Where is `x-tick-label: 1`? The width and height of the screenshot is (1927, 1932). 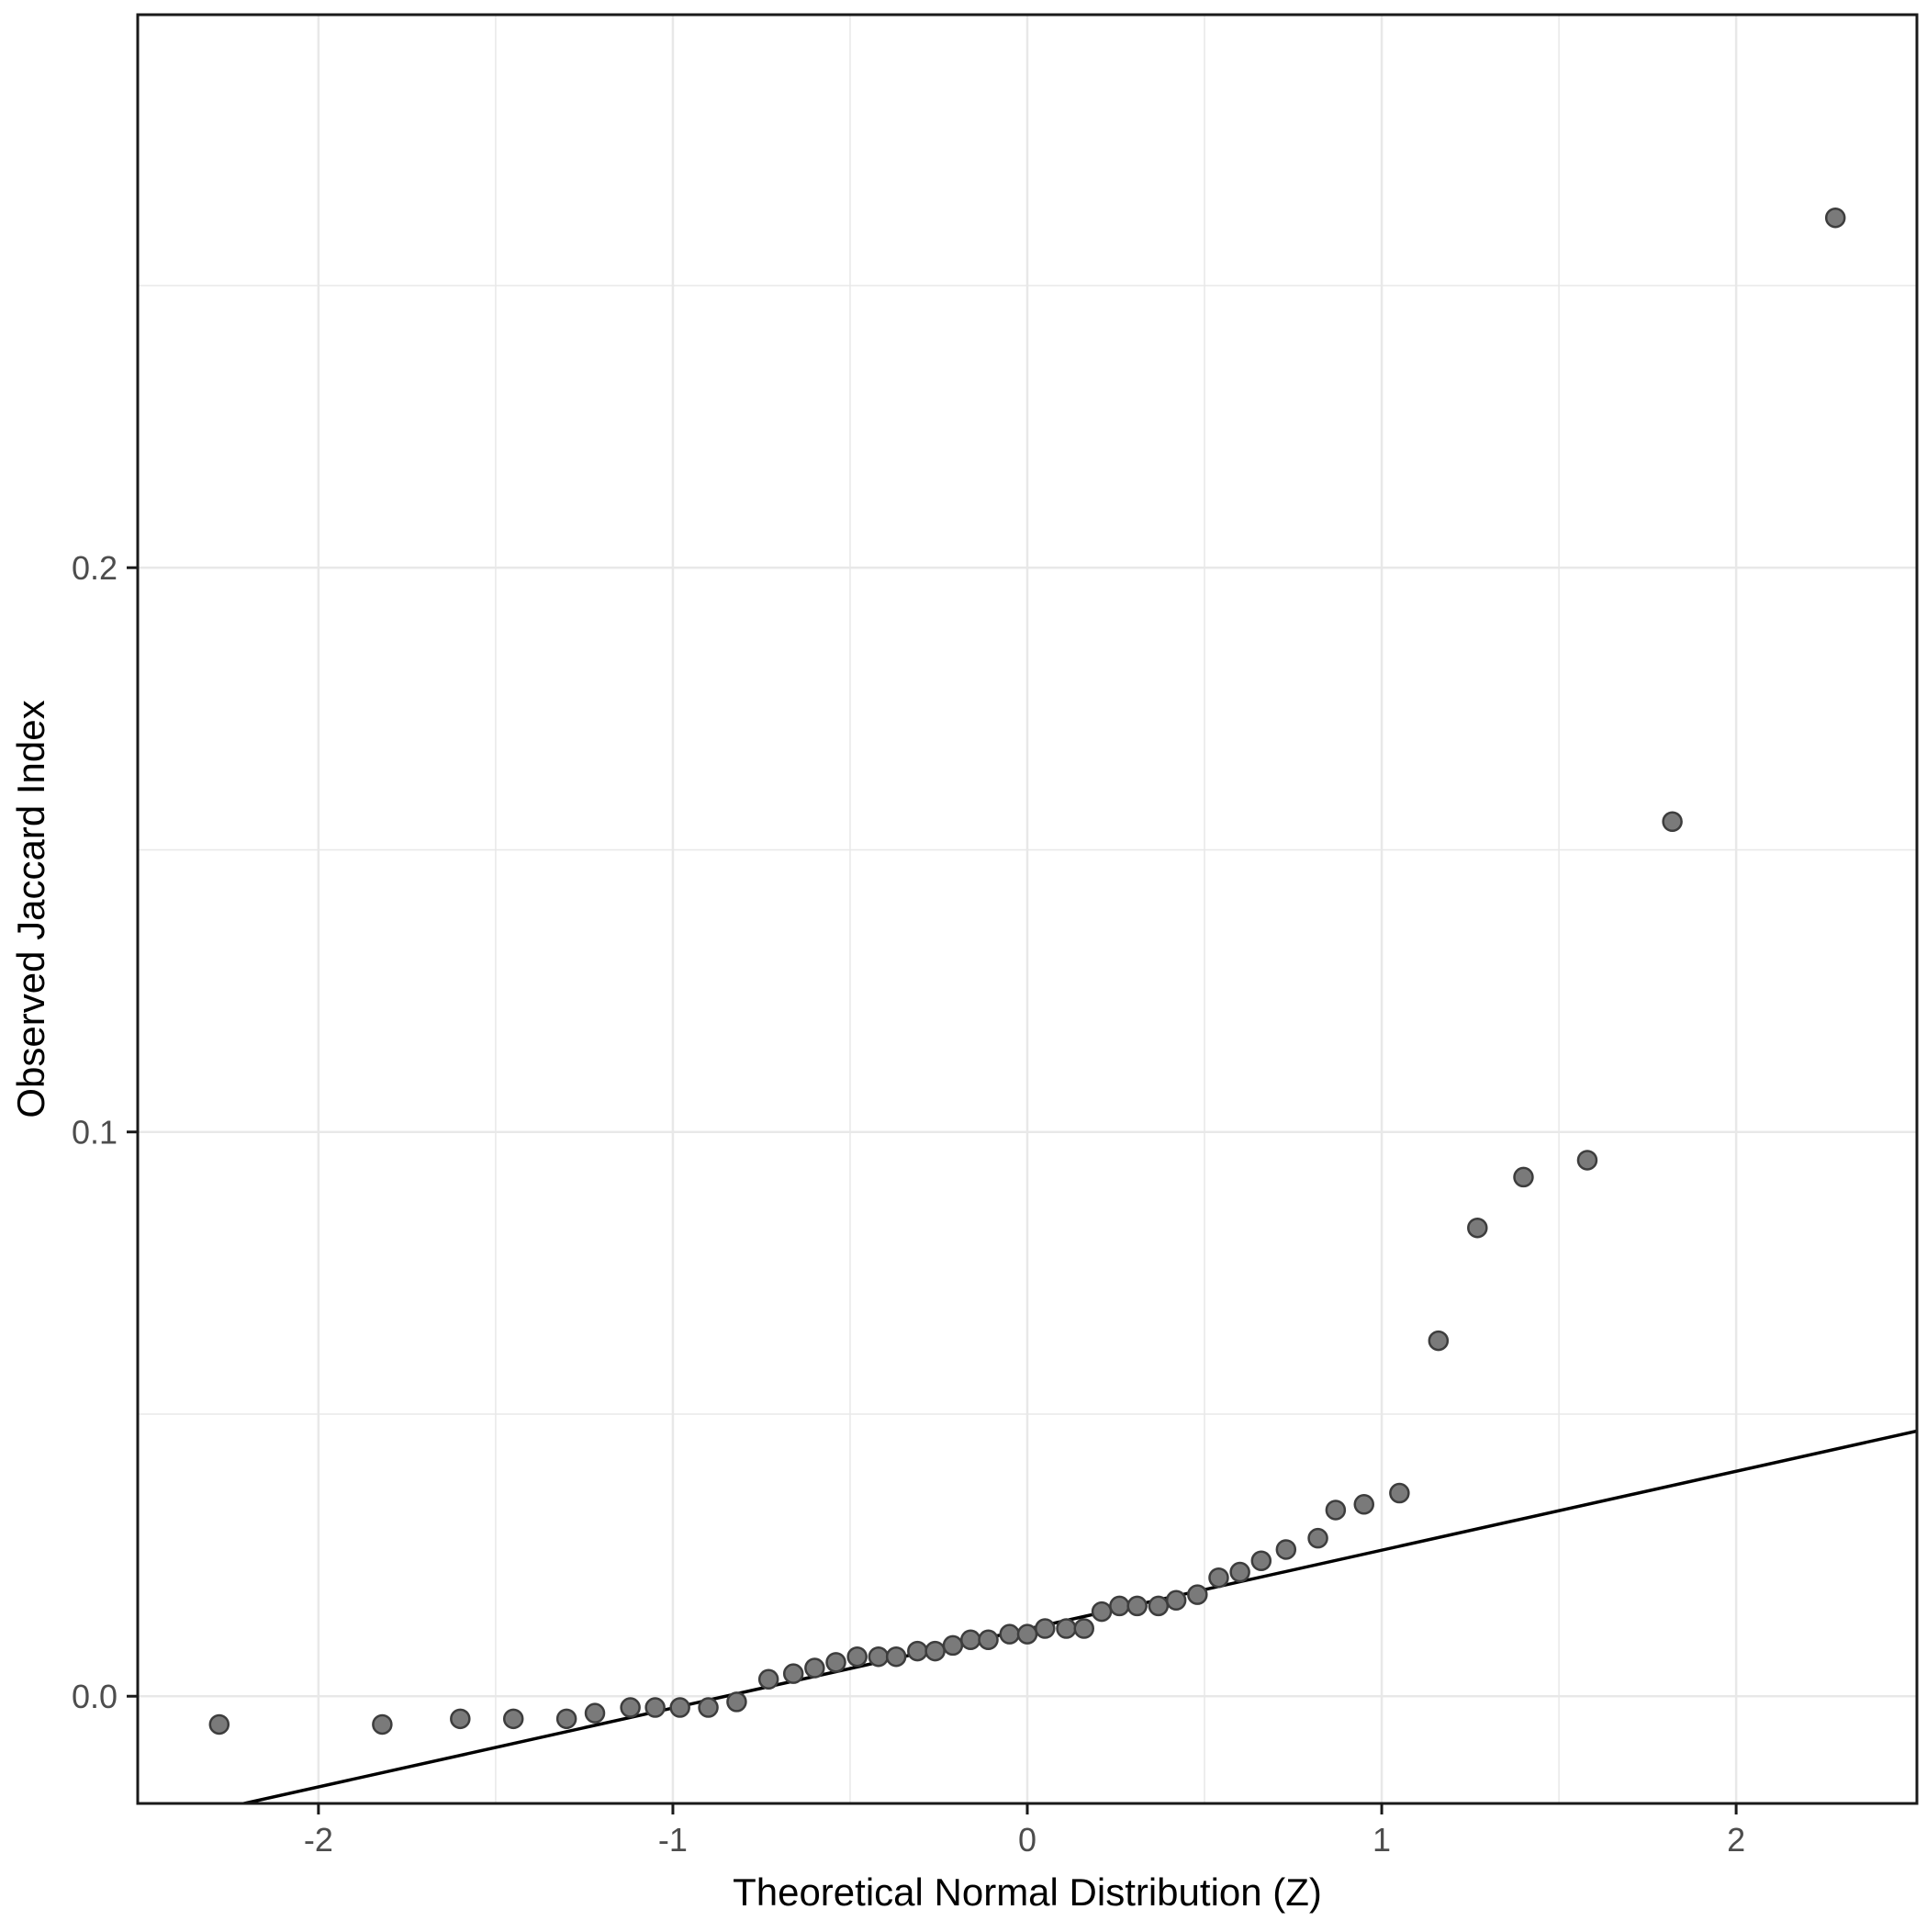 x-tick-label: 1 is located at coordinates (1381, 1840).